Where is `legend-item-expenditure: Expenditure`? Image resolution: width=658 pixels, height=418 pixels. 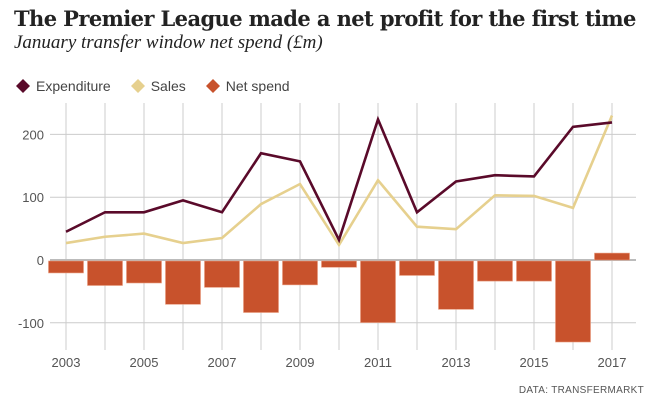 legend-item-expenditure: Expenditure is located at coordinates (63, 86).